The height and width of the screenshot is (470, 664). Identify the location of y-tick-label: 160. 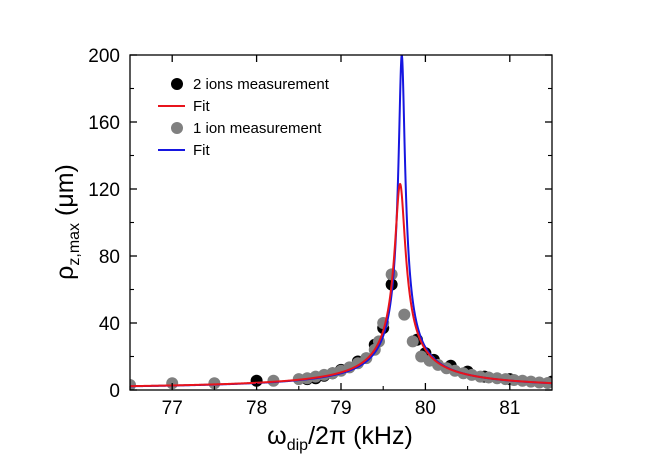
(104, 123).